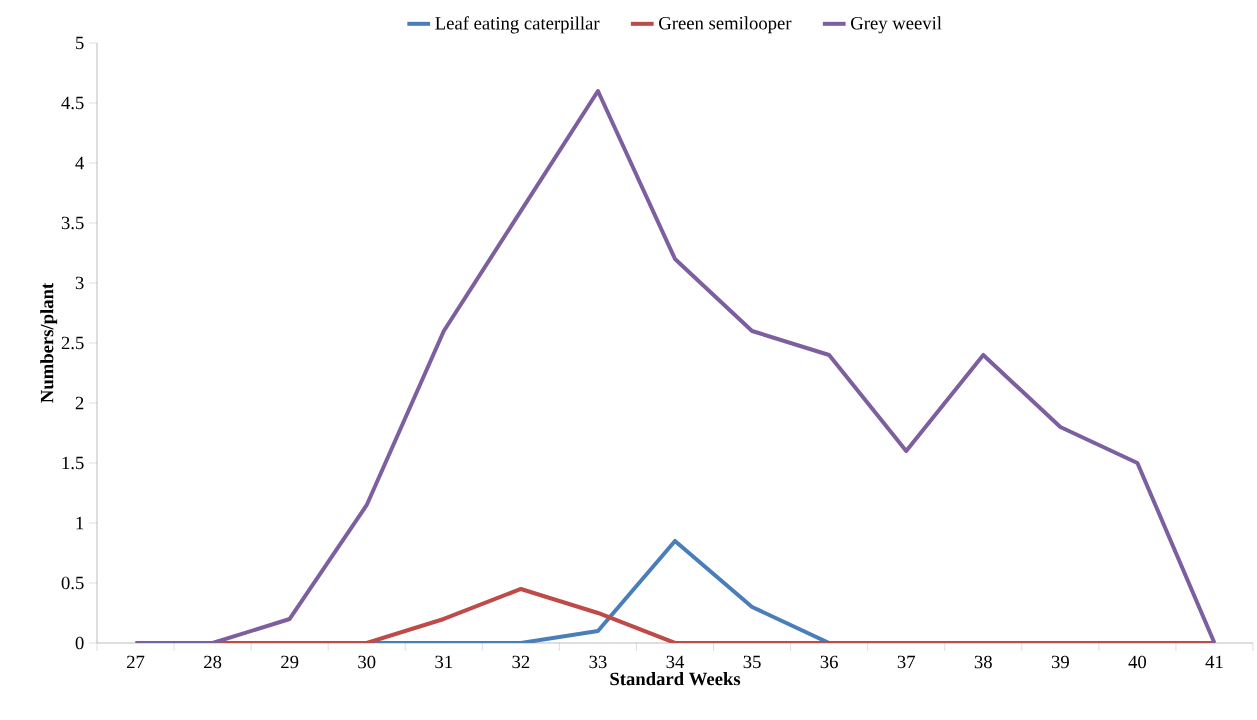 The height and width of the screenshot is (720, 1257). I want to click on x-tick-label: 41, so click(1214, 662).